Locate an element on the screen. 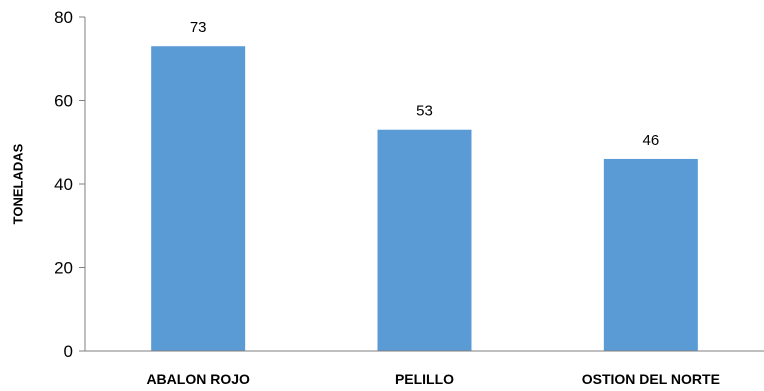 The image size is (764, 391). data-label: 46 is located at coordinates (650, 140).